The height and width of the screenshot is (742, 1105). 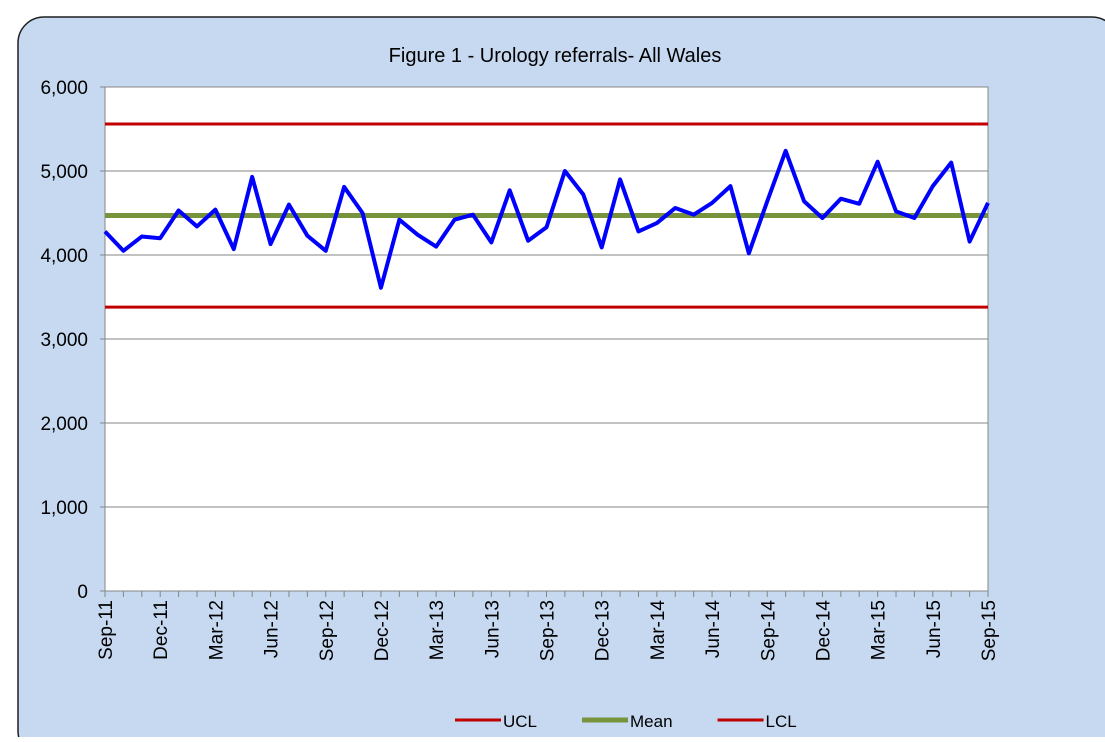 What do you see at coordinates (216, 630) in the screenshot?
I see `x-tick-label: Mar-12` at bounding box center [216, 630].